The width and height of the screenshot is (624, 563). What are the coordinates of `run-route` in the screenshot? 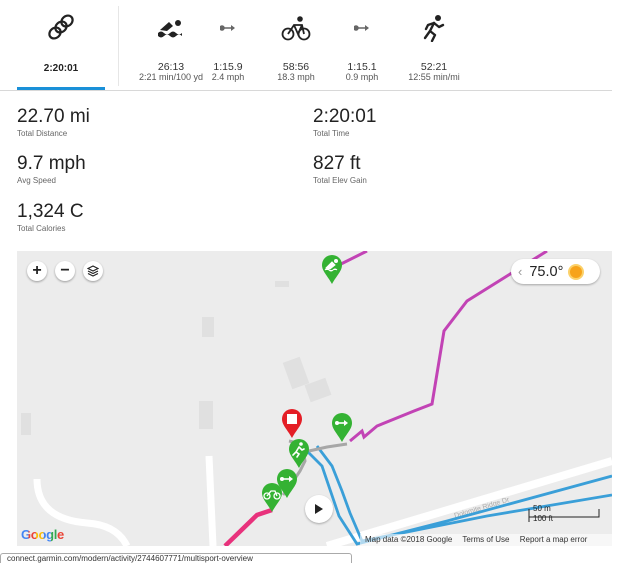 It's located at (459, 495).